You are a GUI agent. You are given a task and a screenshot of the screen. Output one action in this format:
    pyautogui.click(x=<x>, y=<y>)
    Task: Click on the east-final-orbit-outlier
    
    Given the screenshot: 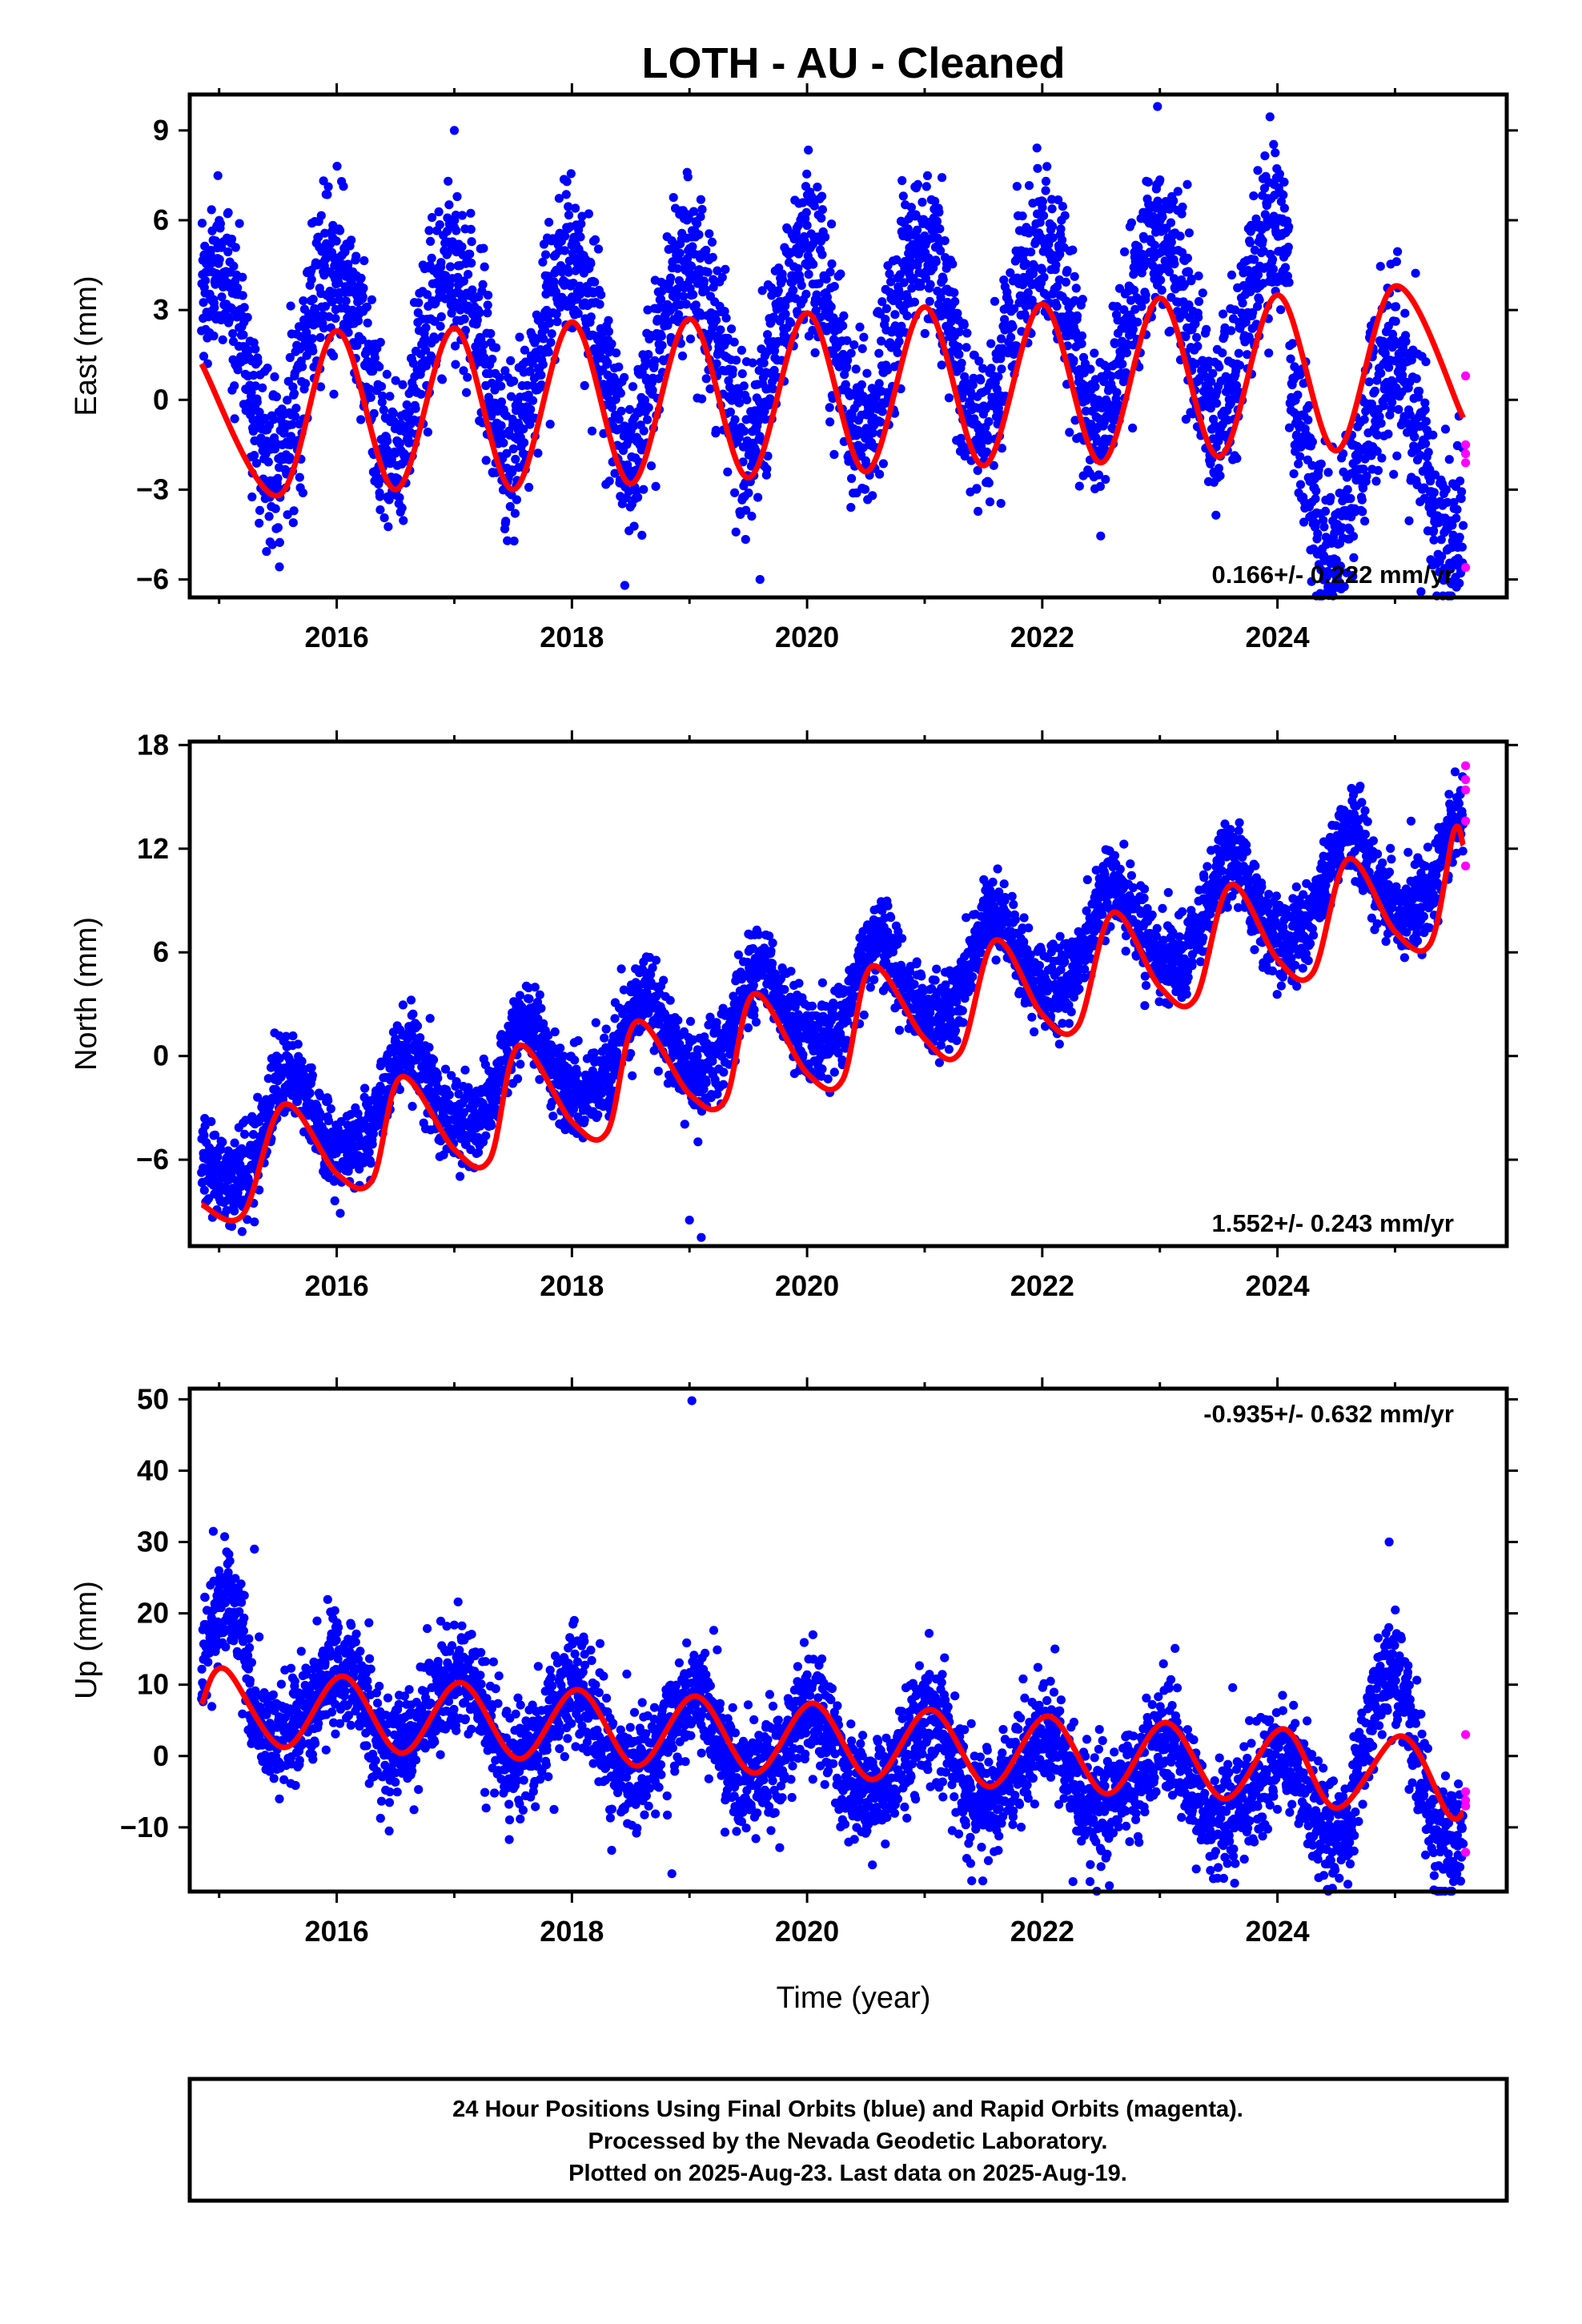 What is the action you would take?
    pyautogui.click(x=813, y=244)
    